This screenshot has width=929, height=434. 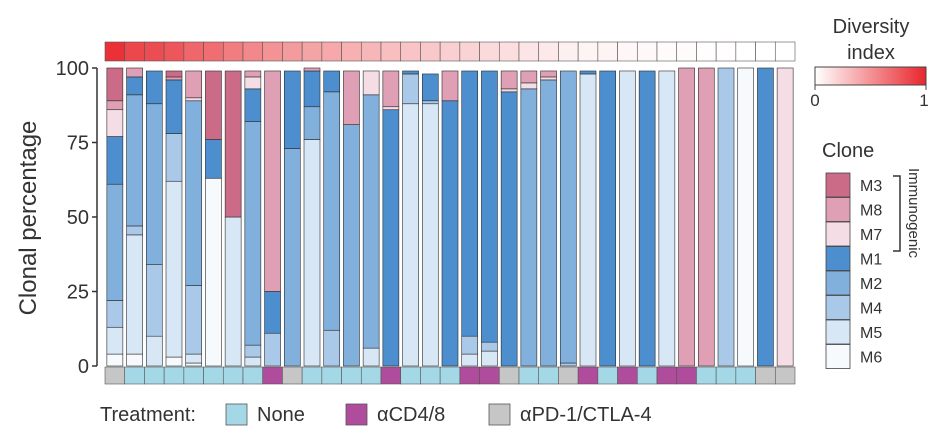 I want to click on clone-swatch-m8, so click(x=838, y=209).